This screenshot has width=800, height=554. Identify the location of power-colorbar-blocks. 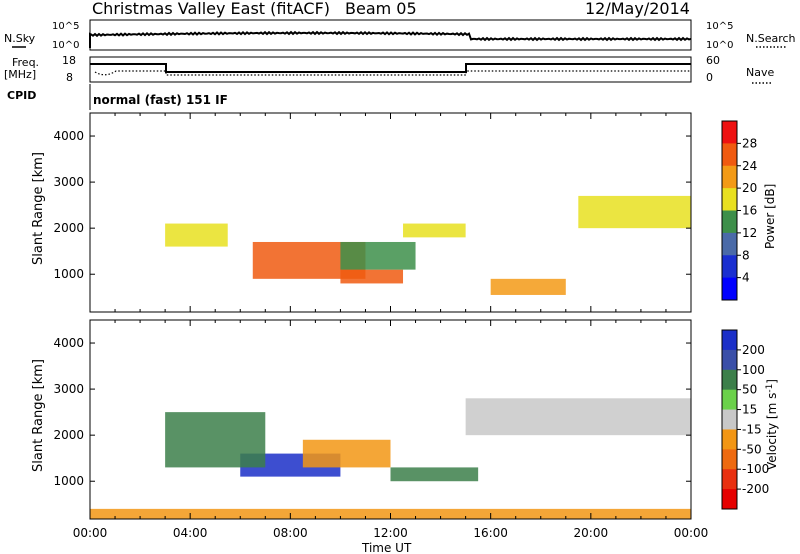
(729, 211).